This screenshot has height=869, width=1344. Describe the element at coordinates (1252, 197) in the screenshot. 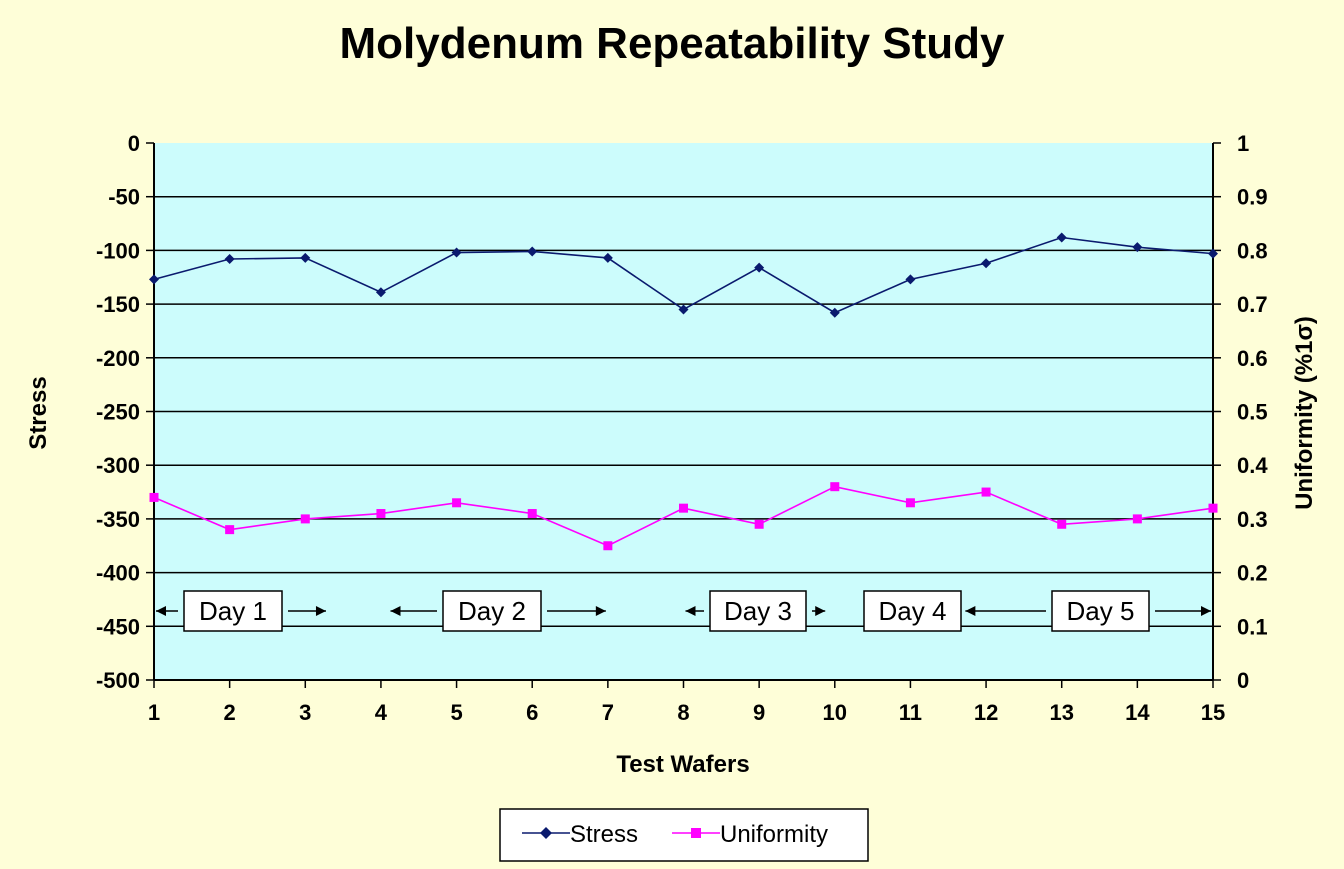

I see `y2-tick-label: 0.9` at that location.